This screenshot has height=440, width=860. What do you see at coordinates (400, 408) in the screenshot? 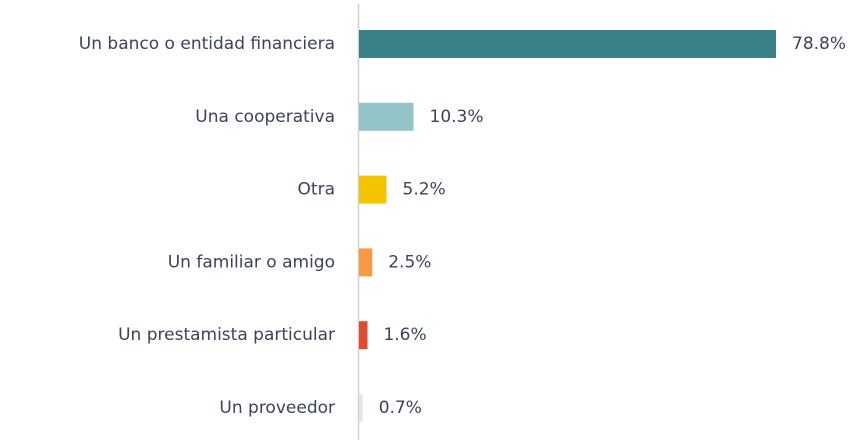
I see `value-label: 0.7%` at bounding box center [400, 408].